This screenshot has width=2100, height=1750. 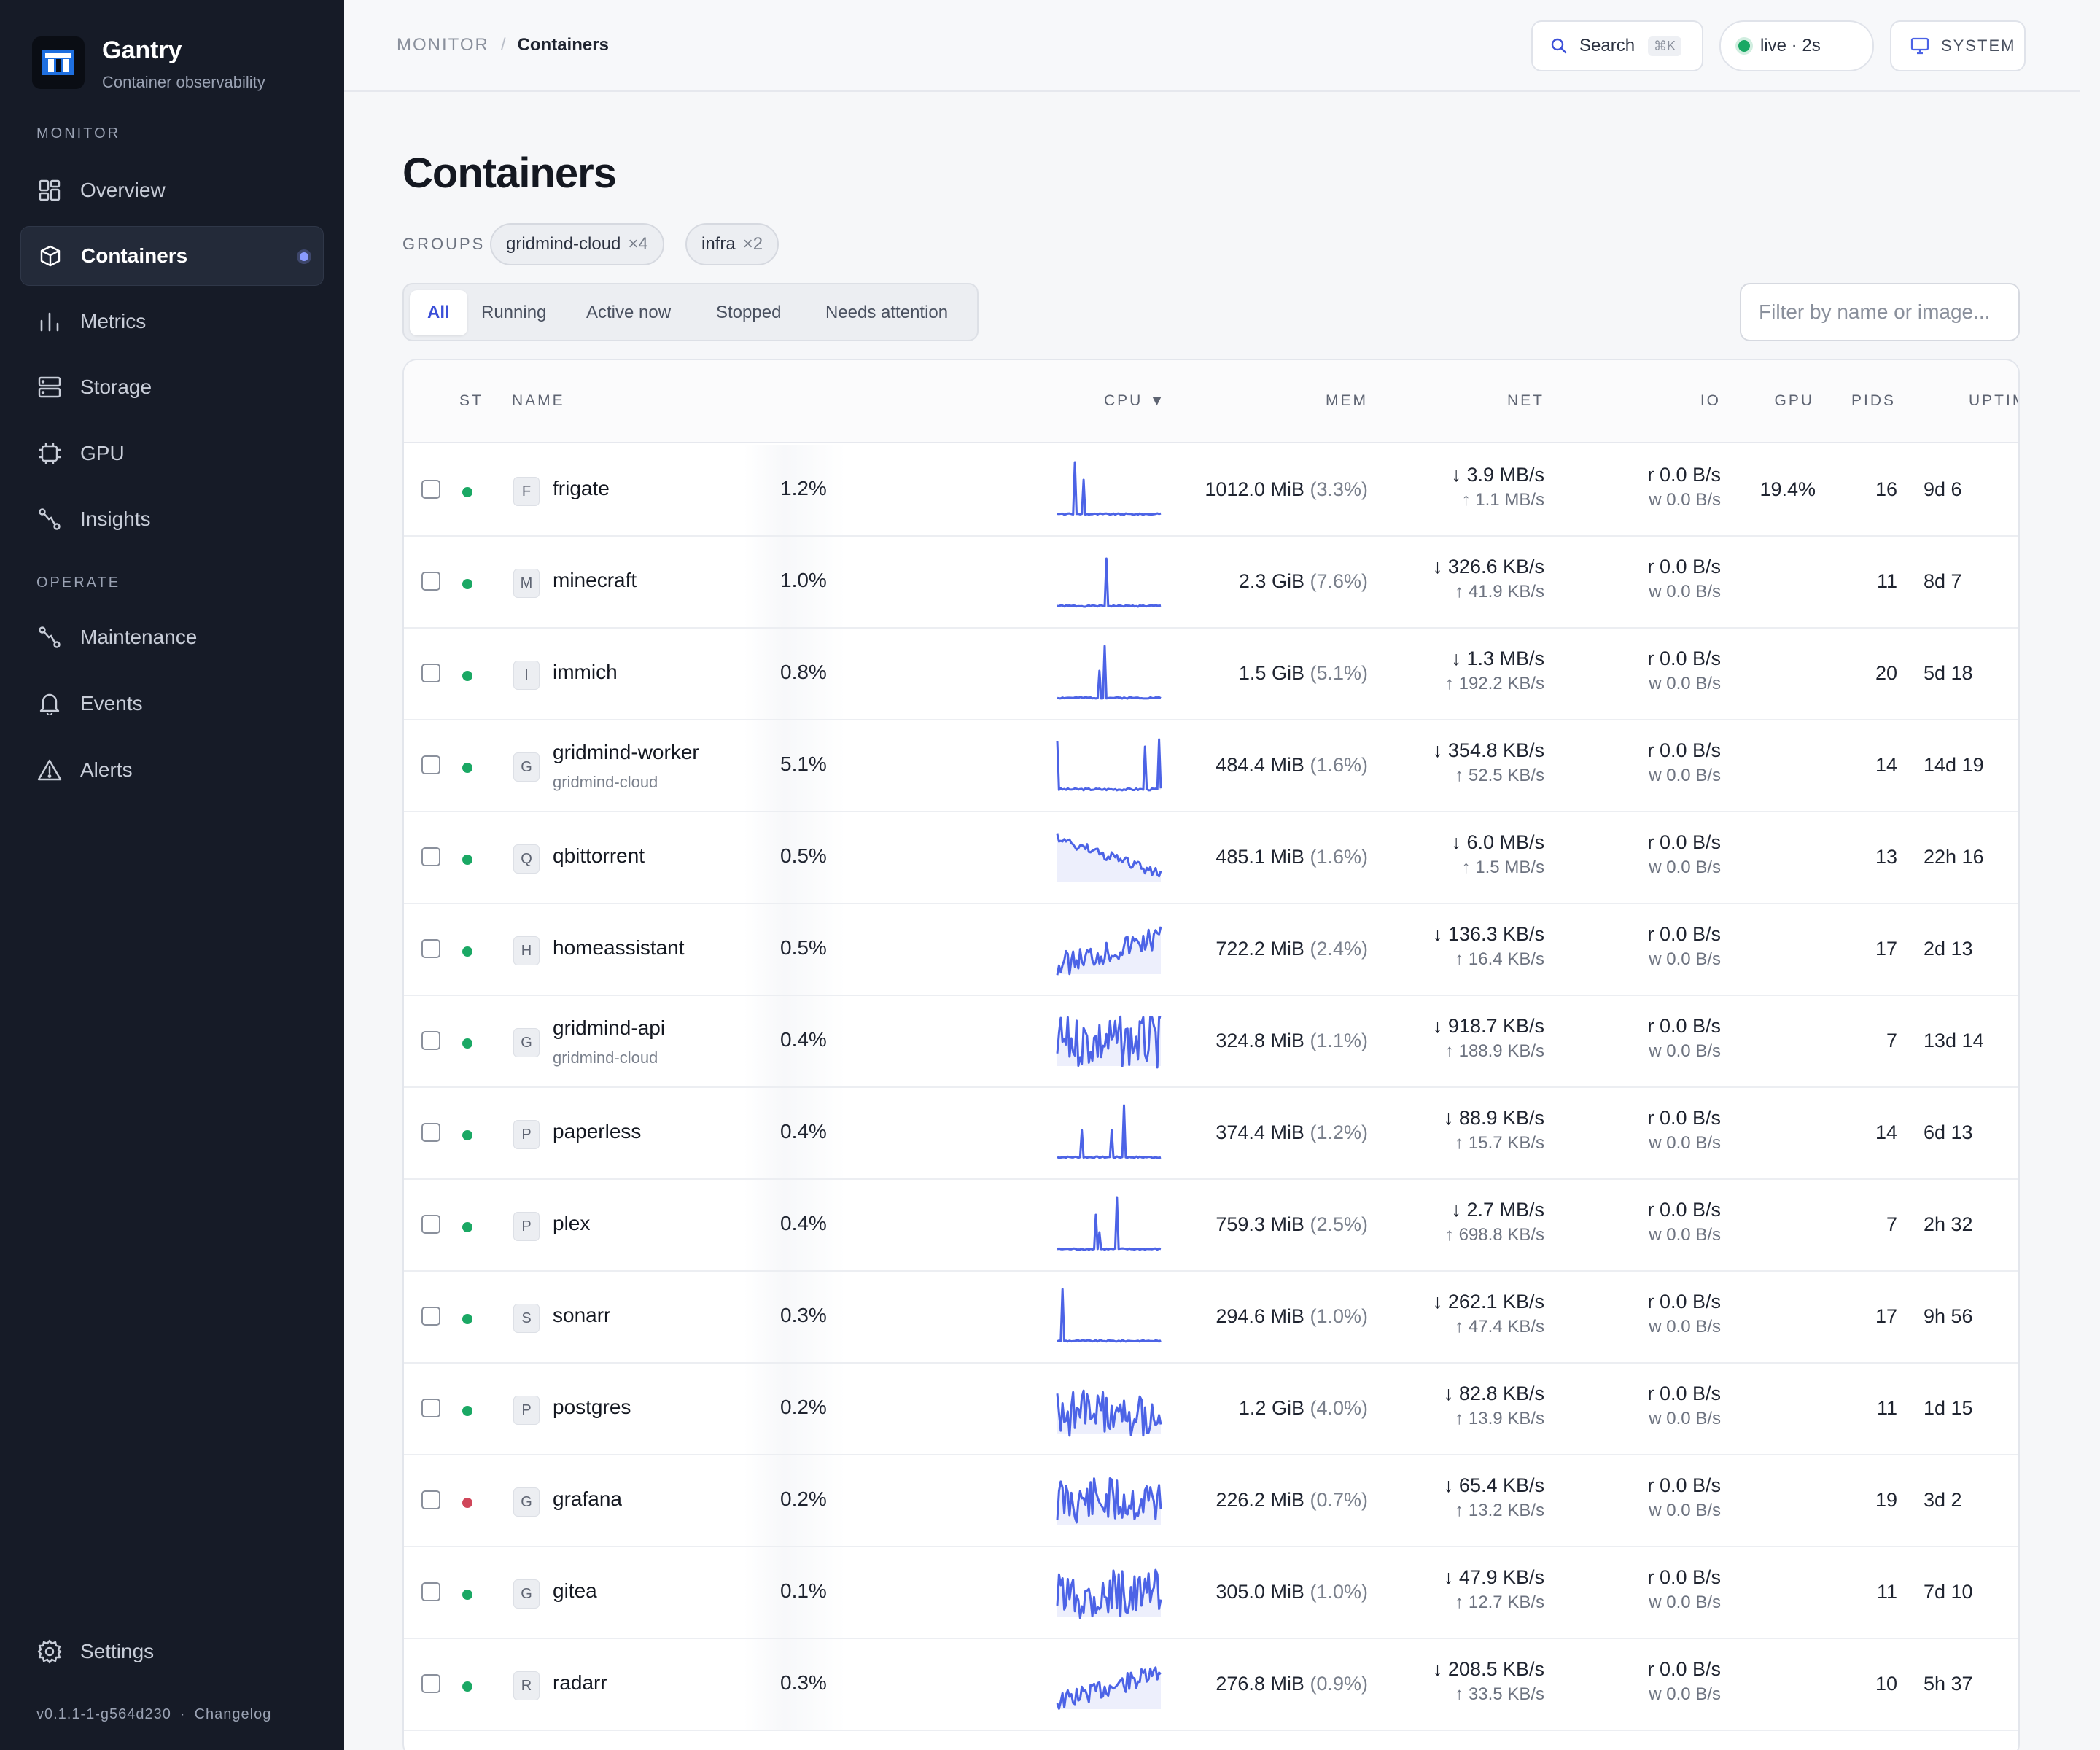 I want to click on container-name: frigate, so click(x=581, y=488).